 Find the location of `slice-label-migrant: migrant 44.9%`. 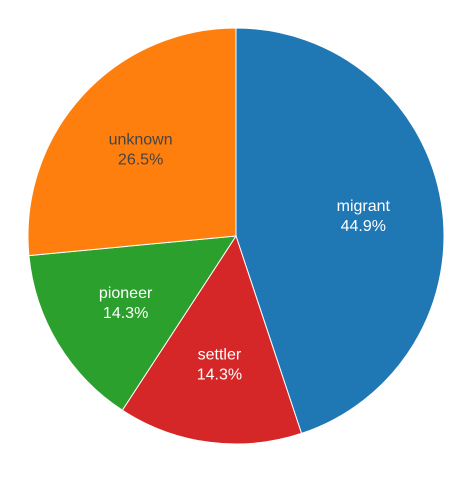

slice-label-migrant: migrant 44.9% is located at coordinates (364, 215).